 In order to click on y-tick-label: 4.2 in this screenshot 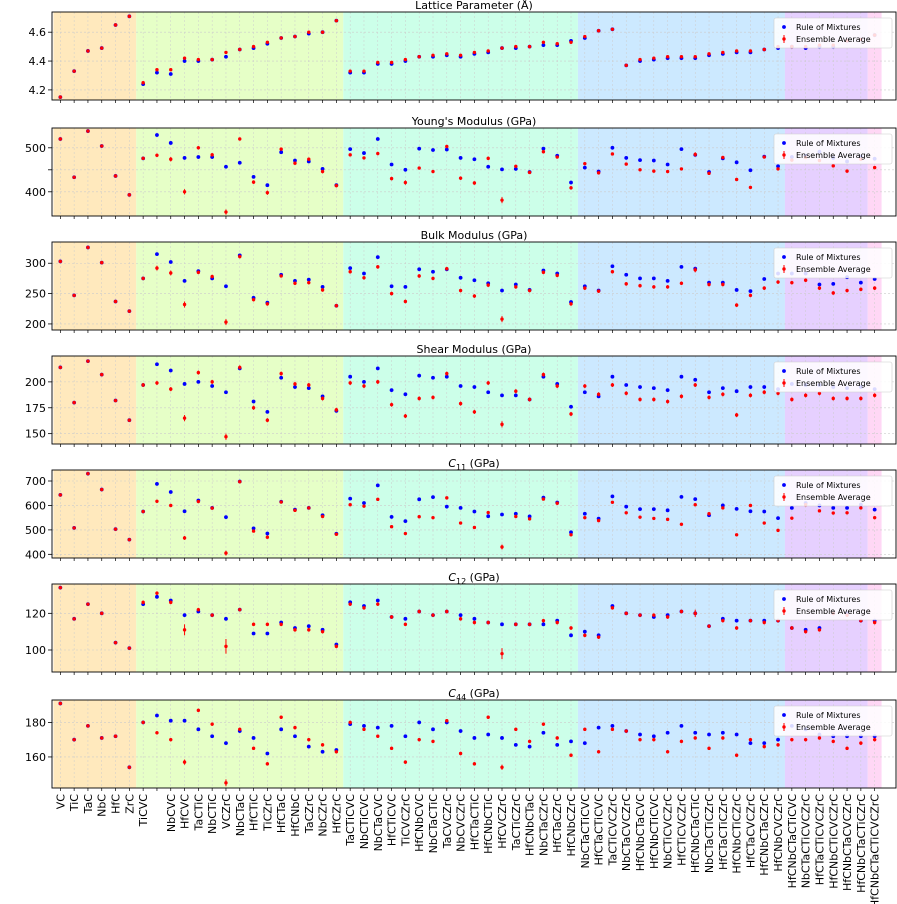, I will do `click(38, 90)`.